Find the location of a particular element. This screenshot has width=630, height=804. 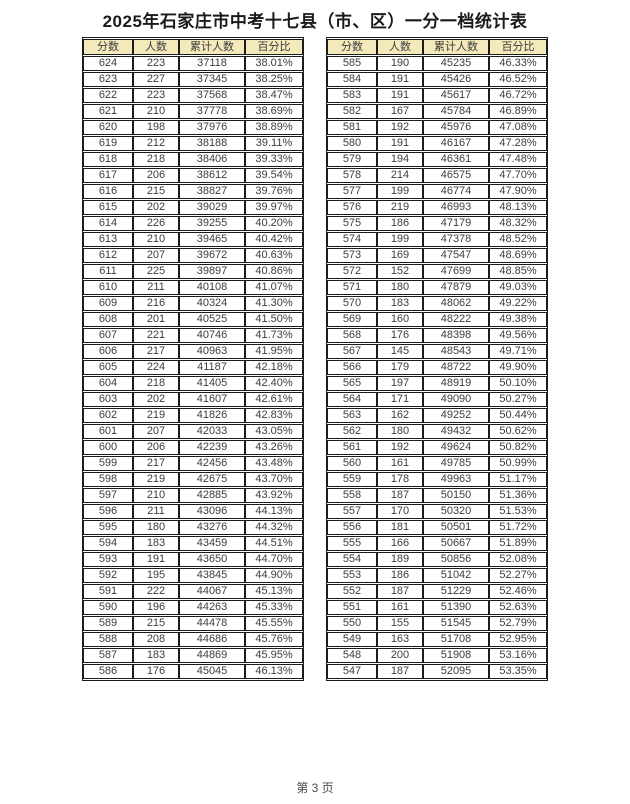

cell-cumulative: 46575 is located at coordinates (456, 175).